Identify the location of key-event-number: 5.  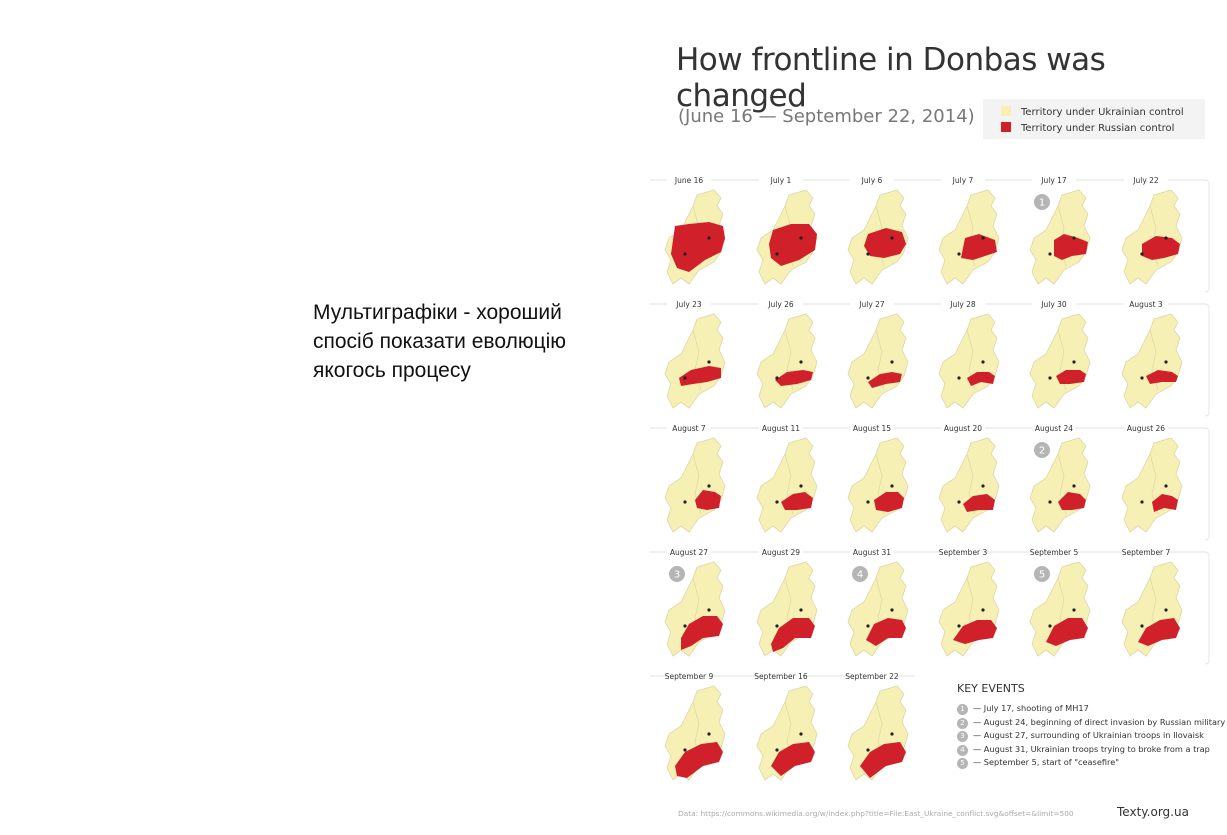
(962, 763).